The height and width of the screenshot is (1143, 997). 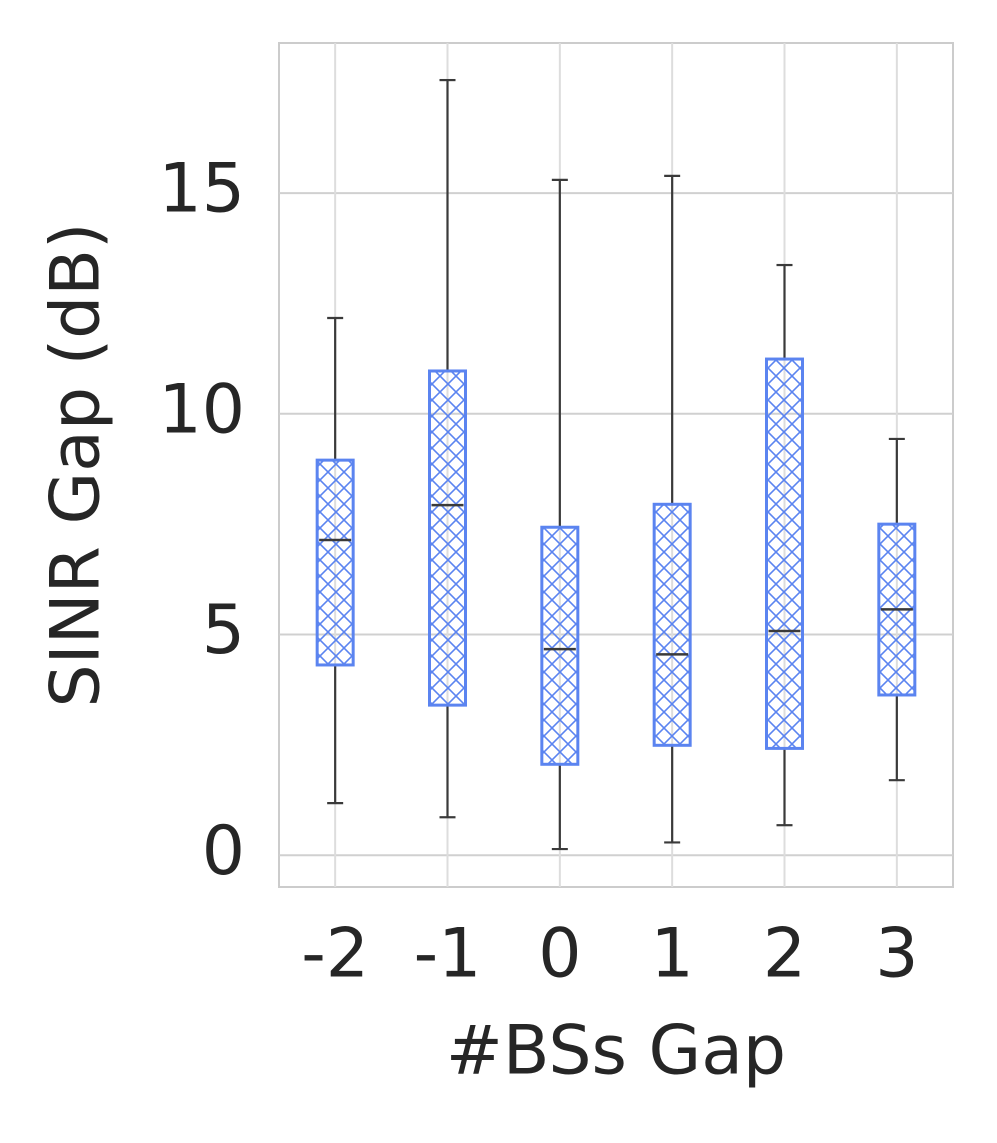 I want to click on y-tick-label: 10, so click(x=201, y=409).